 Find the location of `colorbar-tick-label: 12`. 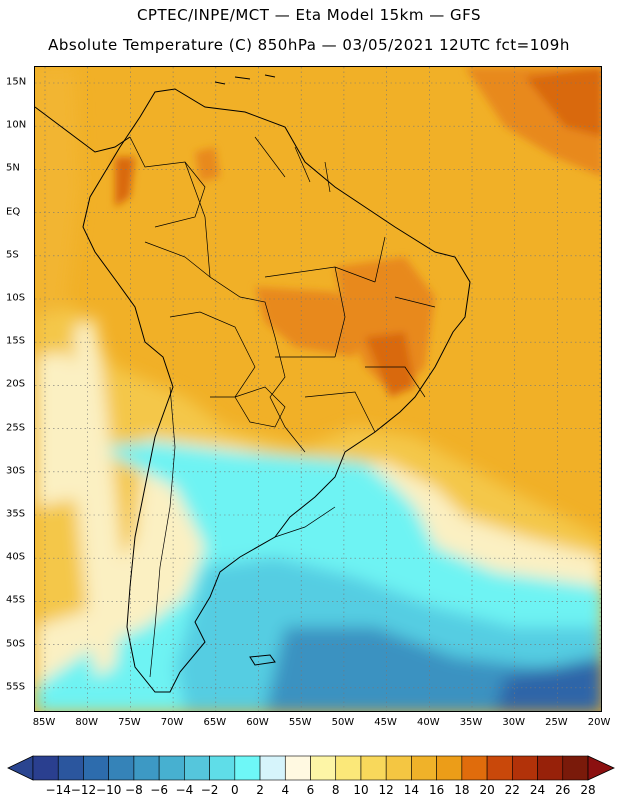

colorbar-tick-label: 12 is located at coordinates (386, 790).